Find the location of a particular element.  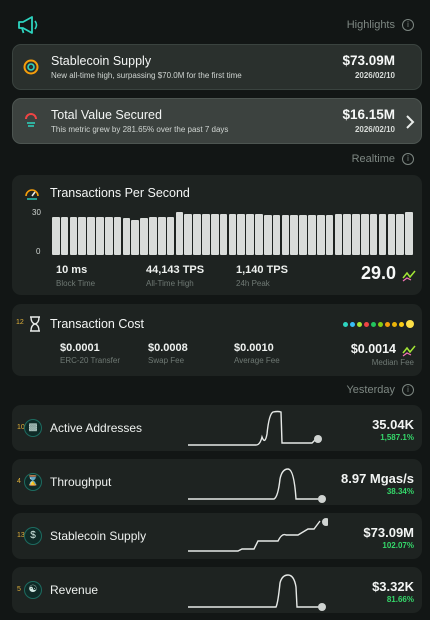

hourglass-icon: ⌛ is located at coordinates (33, 482).